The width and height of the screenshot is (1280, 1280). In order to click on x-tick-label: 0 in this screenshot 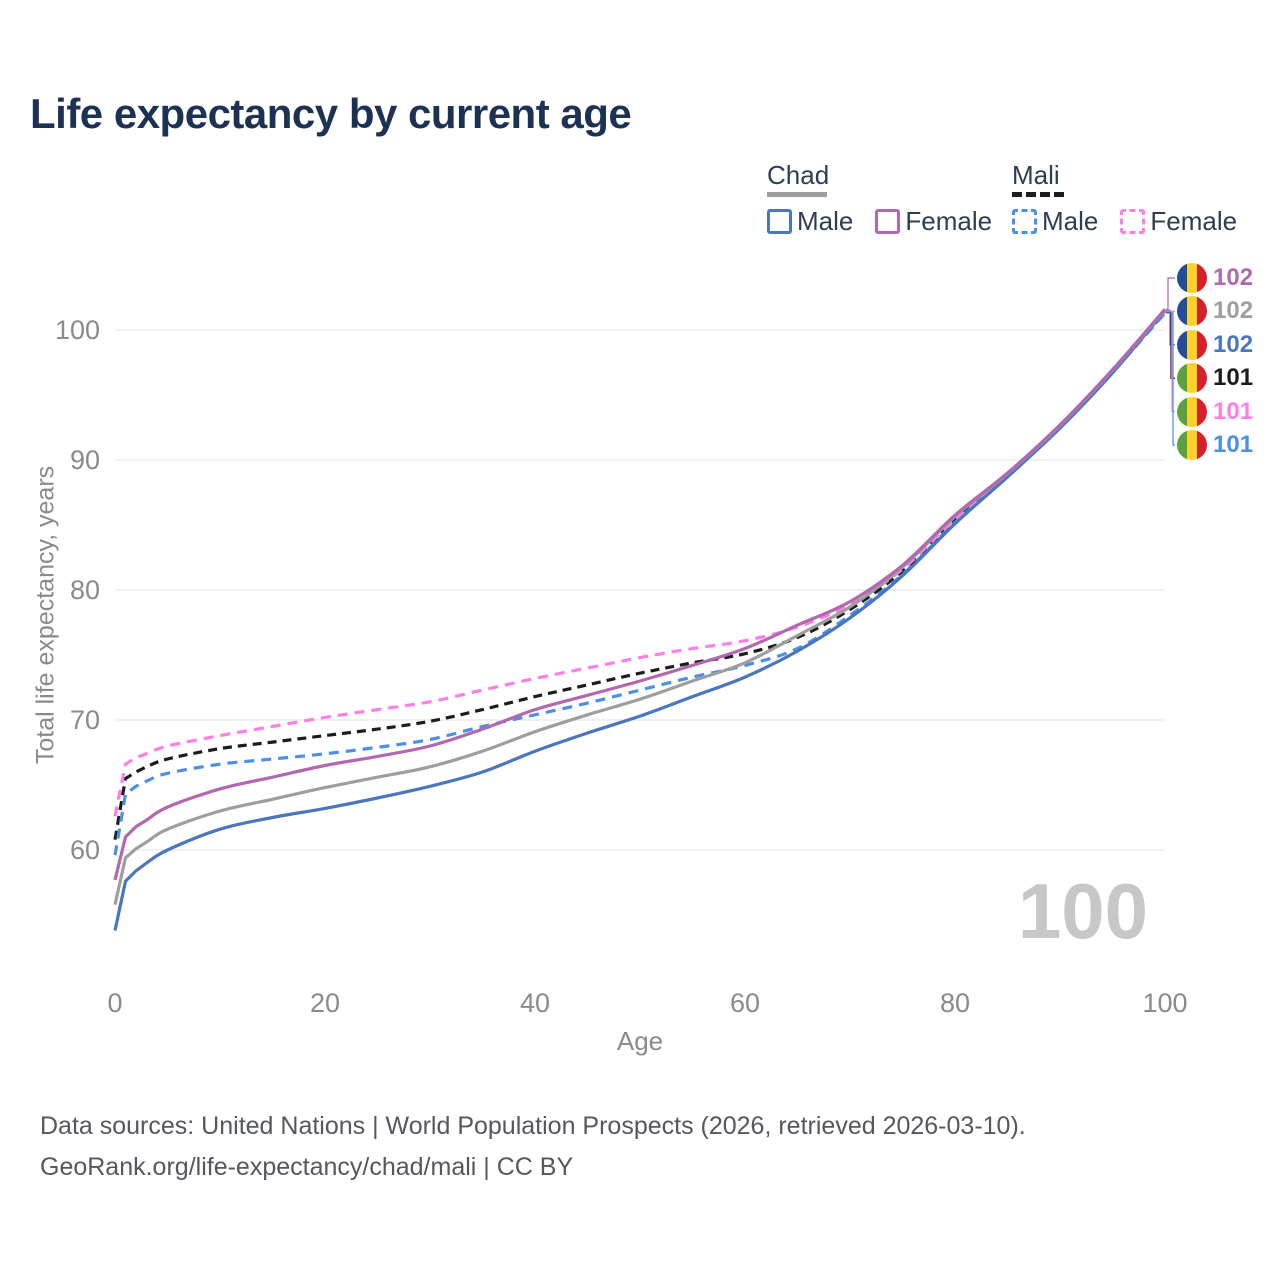, I will do `click(114, 1003)`.